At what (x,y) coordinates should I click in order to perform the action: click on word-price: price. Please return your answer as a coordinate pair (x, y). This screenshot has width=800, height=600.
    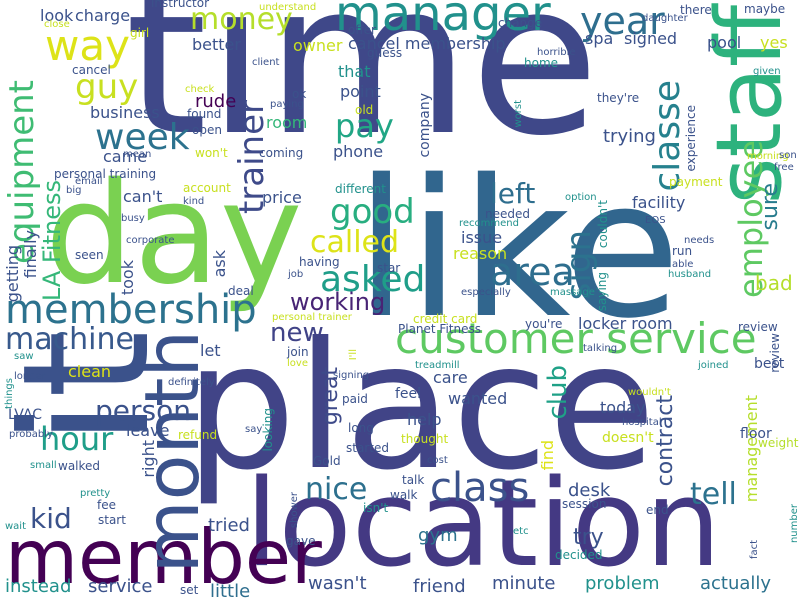
    Looking at the image, I should click on (282, 197).